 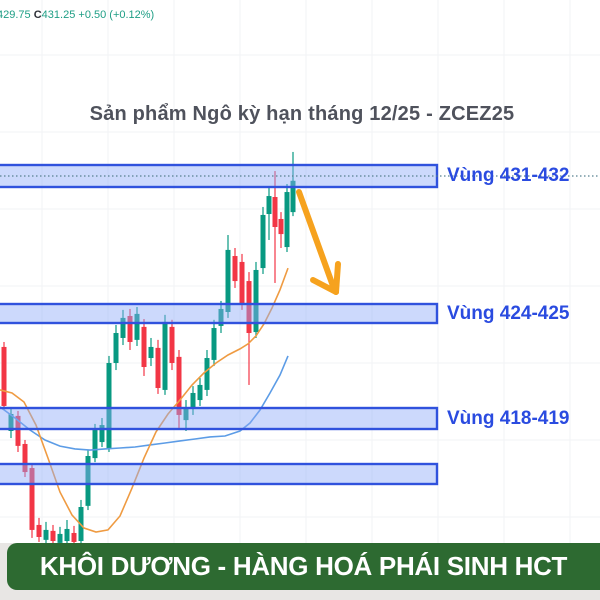 I want to click on brand-banner-text: KHÔI DƯƠNG - HÀNG HOÁ PHÁI SINH HCT, so click(x=303, y=566).